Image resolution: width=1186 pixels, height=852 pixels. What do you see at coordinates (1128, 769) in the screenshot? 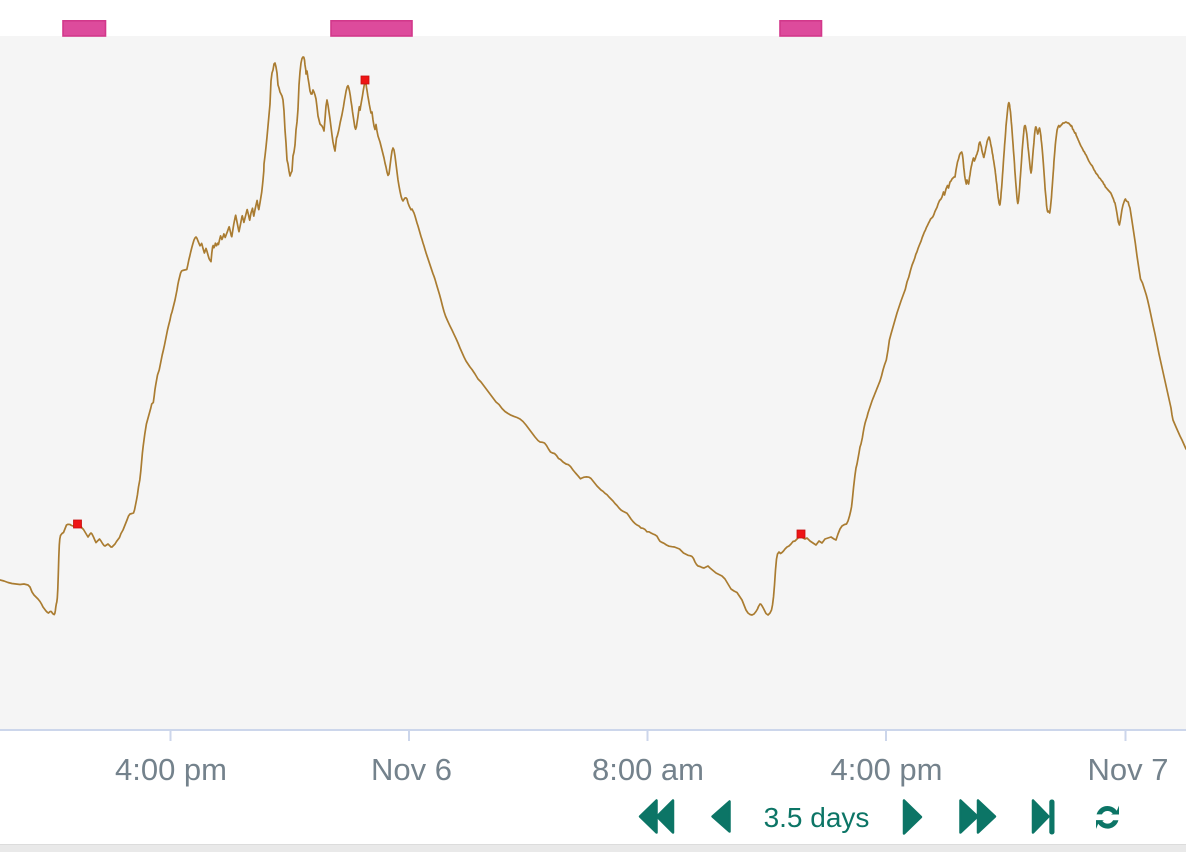
I see `svg-text: Nov 7` at bounding box center [1128, 769].